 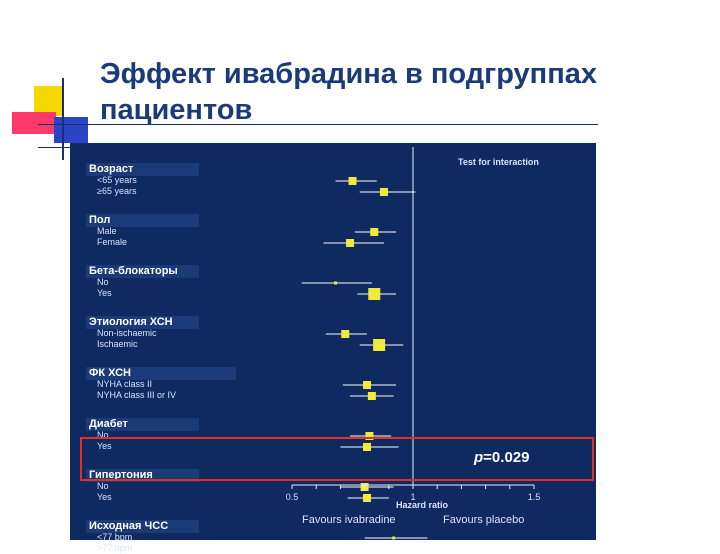 I want to click on subgroup-label: ≥65 years, so click(x=117, y=191).